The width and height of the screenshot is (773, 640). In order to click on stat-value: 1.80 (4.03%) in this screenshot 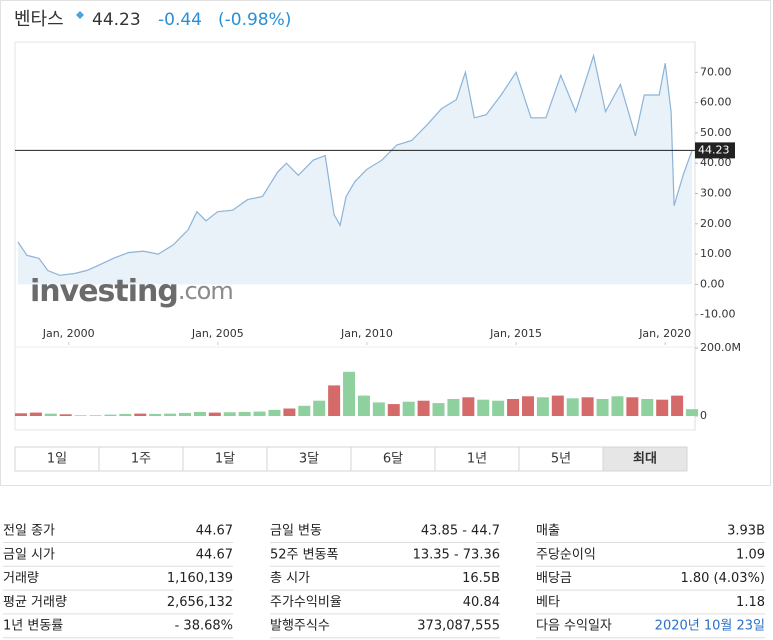, I will do `click(722, 578)`.